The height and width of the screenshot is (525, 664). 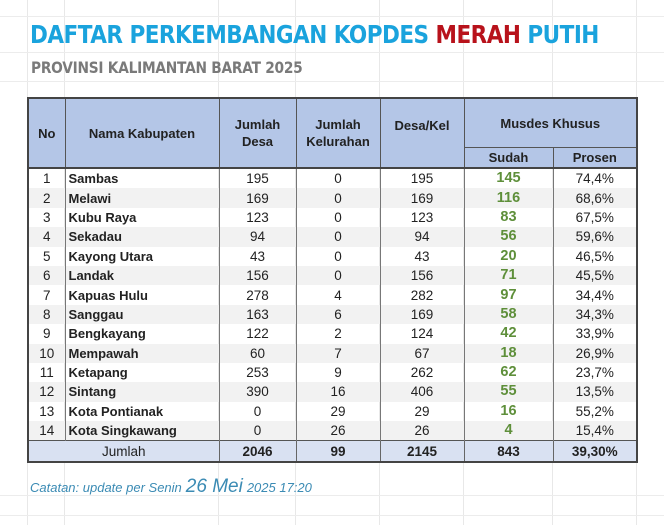 What do you see at coordinates (595, 334) in the screenshot?
I see `cell-prosen: 33,9%` at bounding box center [595, 334].